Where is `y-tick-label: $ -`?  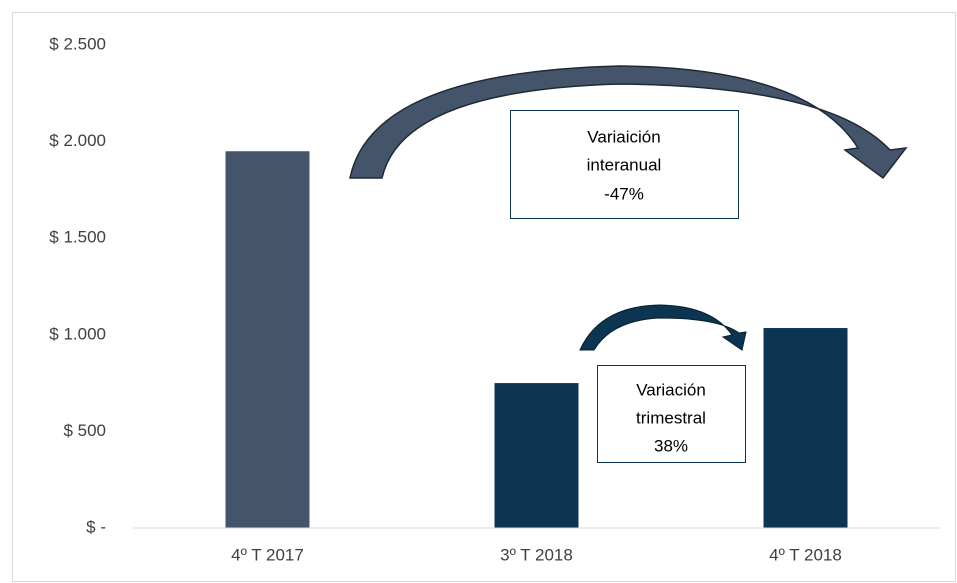 y-tick-label: $ - is located at coordinates (96, 526).